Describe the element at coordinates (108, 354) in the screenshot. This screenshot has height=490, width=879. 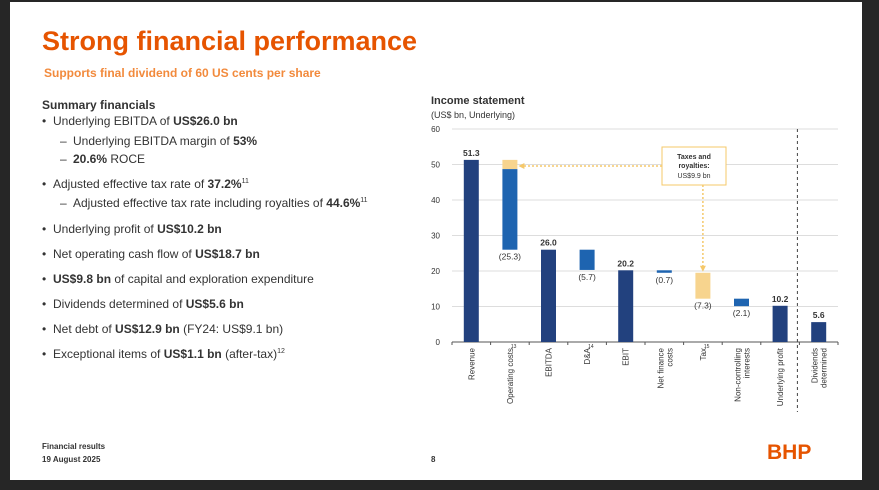
I see `summary-pre: Exceptional items of` at that location.